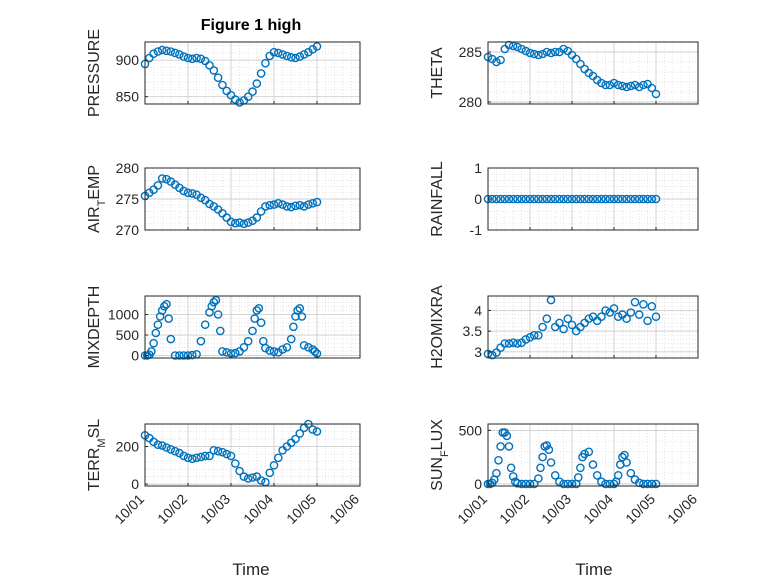 This screenshot has width=778, height=583. I want to click on y-tick-label: 3.5, so click(473, 331).